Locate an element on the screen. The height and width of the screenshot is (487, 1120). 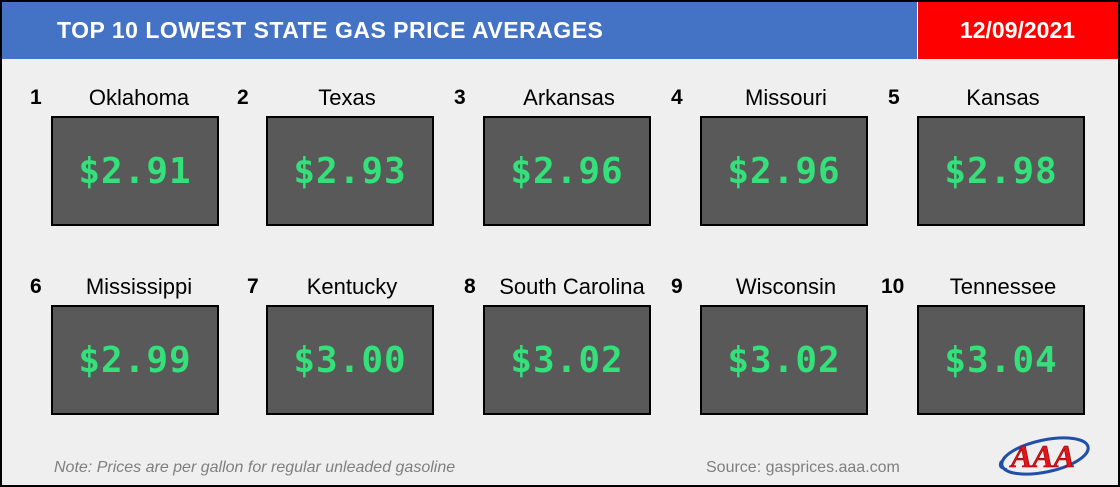
ranking-item-5: 5 Kansas $2.98 is located at coordinates (993, 165).